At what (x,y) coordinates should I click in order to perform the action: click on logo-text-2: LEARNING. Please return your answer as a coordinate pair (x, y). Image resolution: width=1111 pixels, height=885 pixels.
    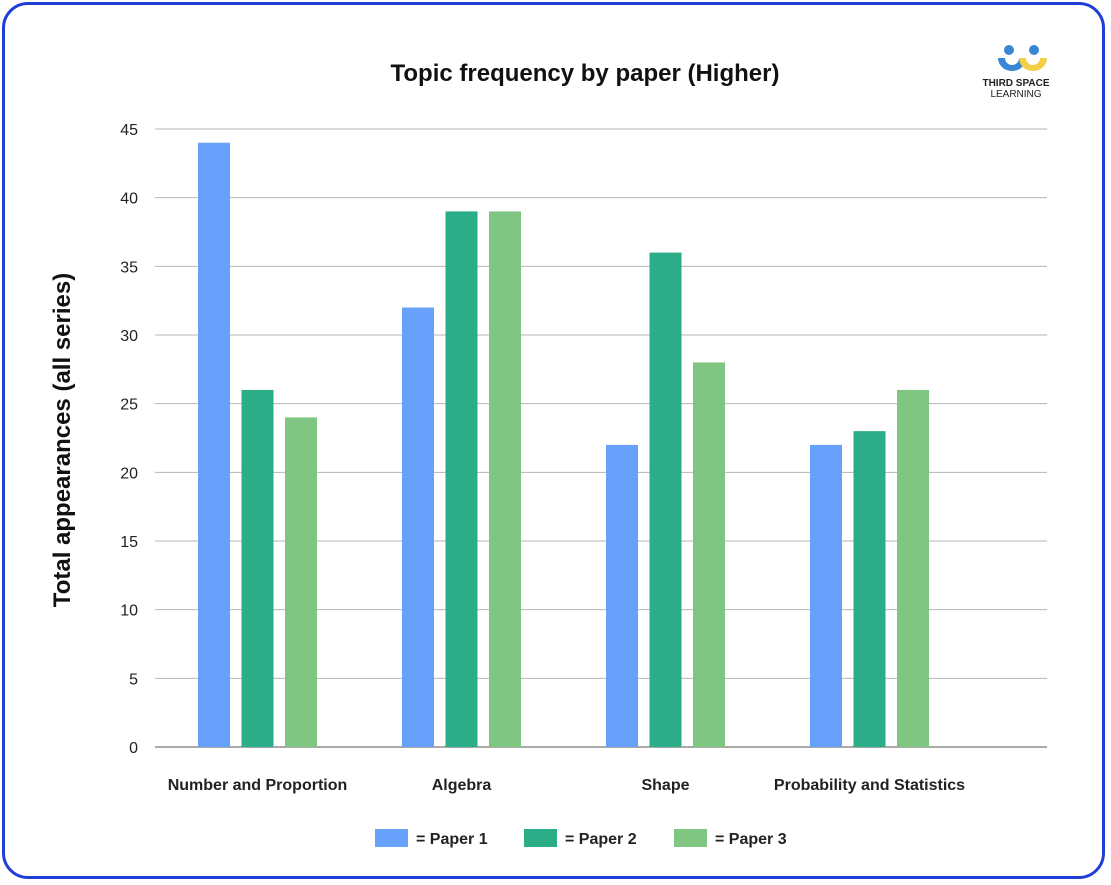
    Looking at the image, I should click on (1015, 94).